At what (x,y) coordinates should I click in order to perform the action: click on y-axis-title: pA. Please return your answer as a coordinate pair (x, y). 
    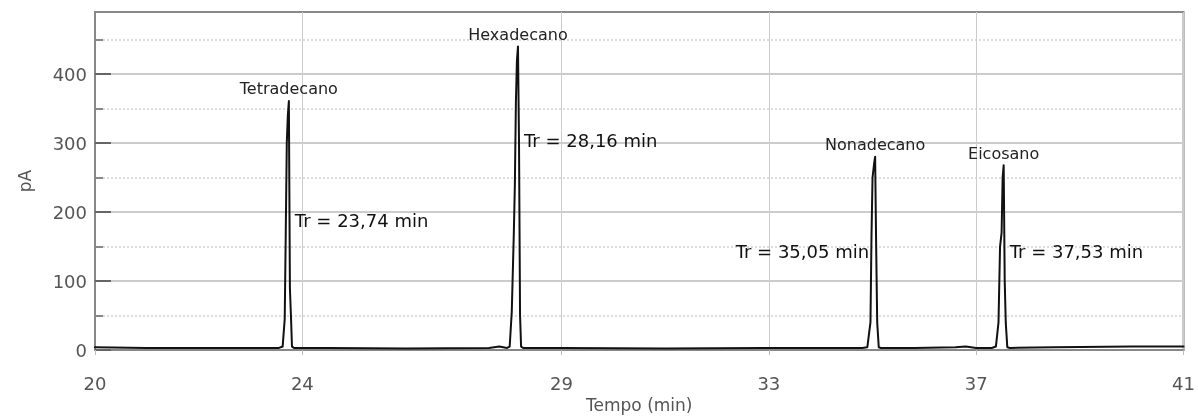
    Looking at the image, I should click on (24, 181).